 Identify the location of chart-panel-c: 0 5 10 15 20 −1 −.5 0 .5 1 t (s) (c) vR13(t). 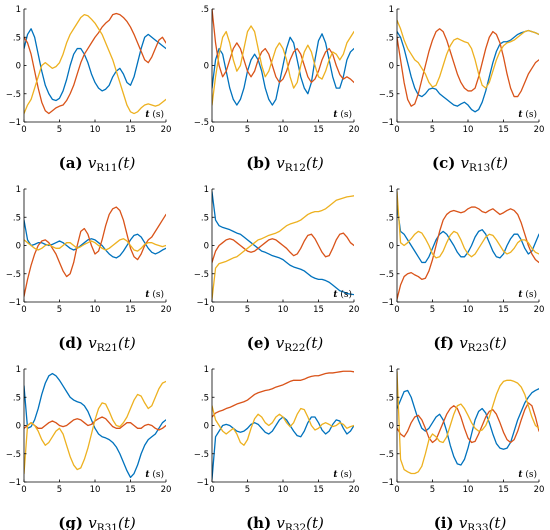
(462, 89).